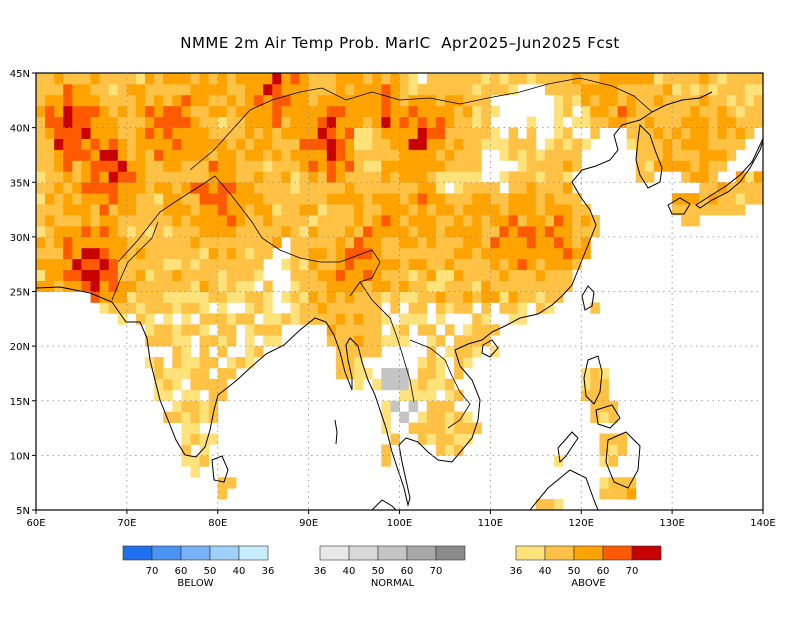  I want to click on coastline-japan, so click(729, 173).